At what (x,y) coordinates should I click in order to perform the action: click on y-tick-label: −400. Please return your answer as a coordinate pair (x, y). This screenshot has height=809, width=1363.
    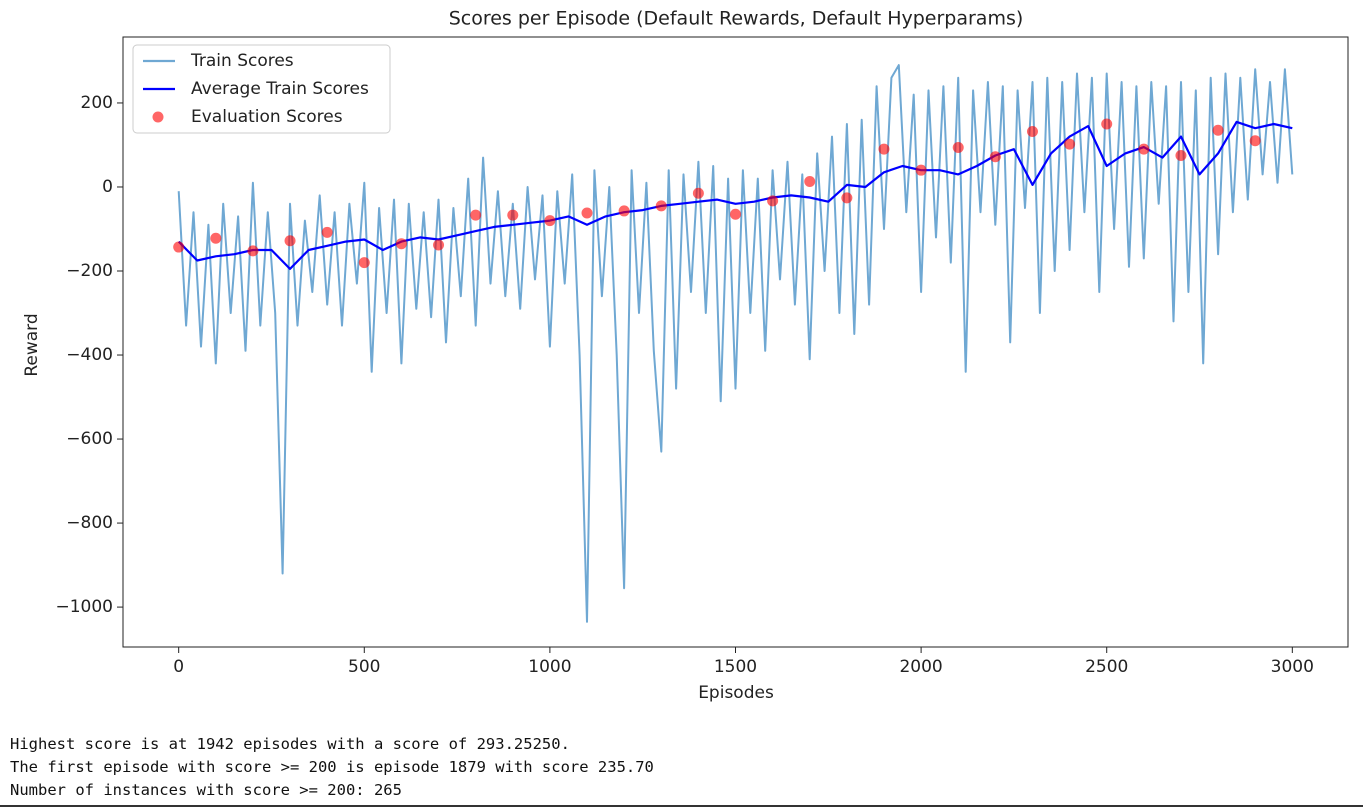
    Looking at the image, I should click on (89, 355).